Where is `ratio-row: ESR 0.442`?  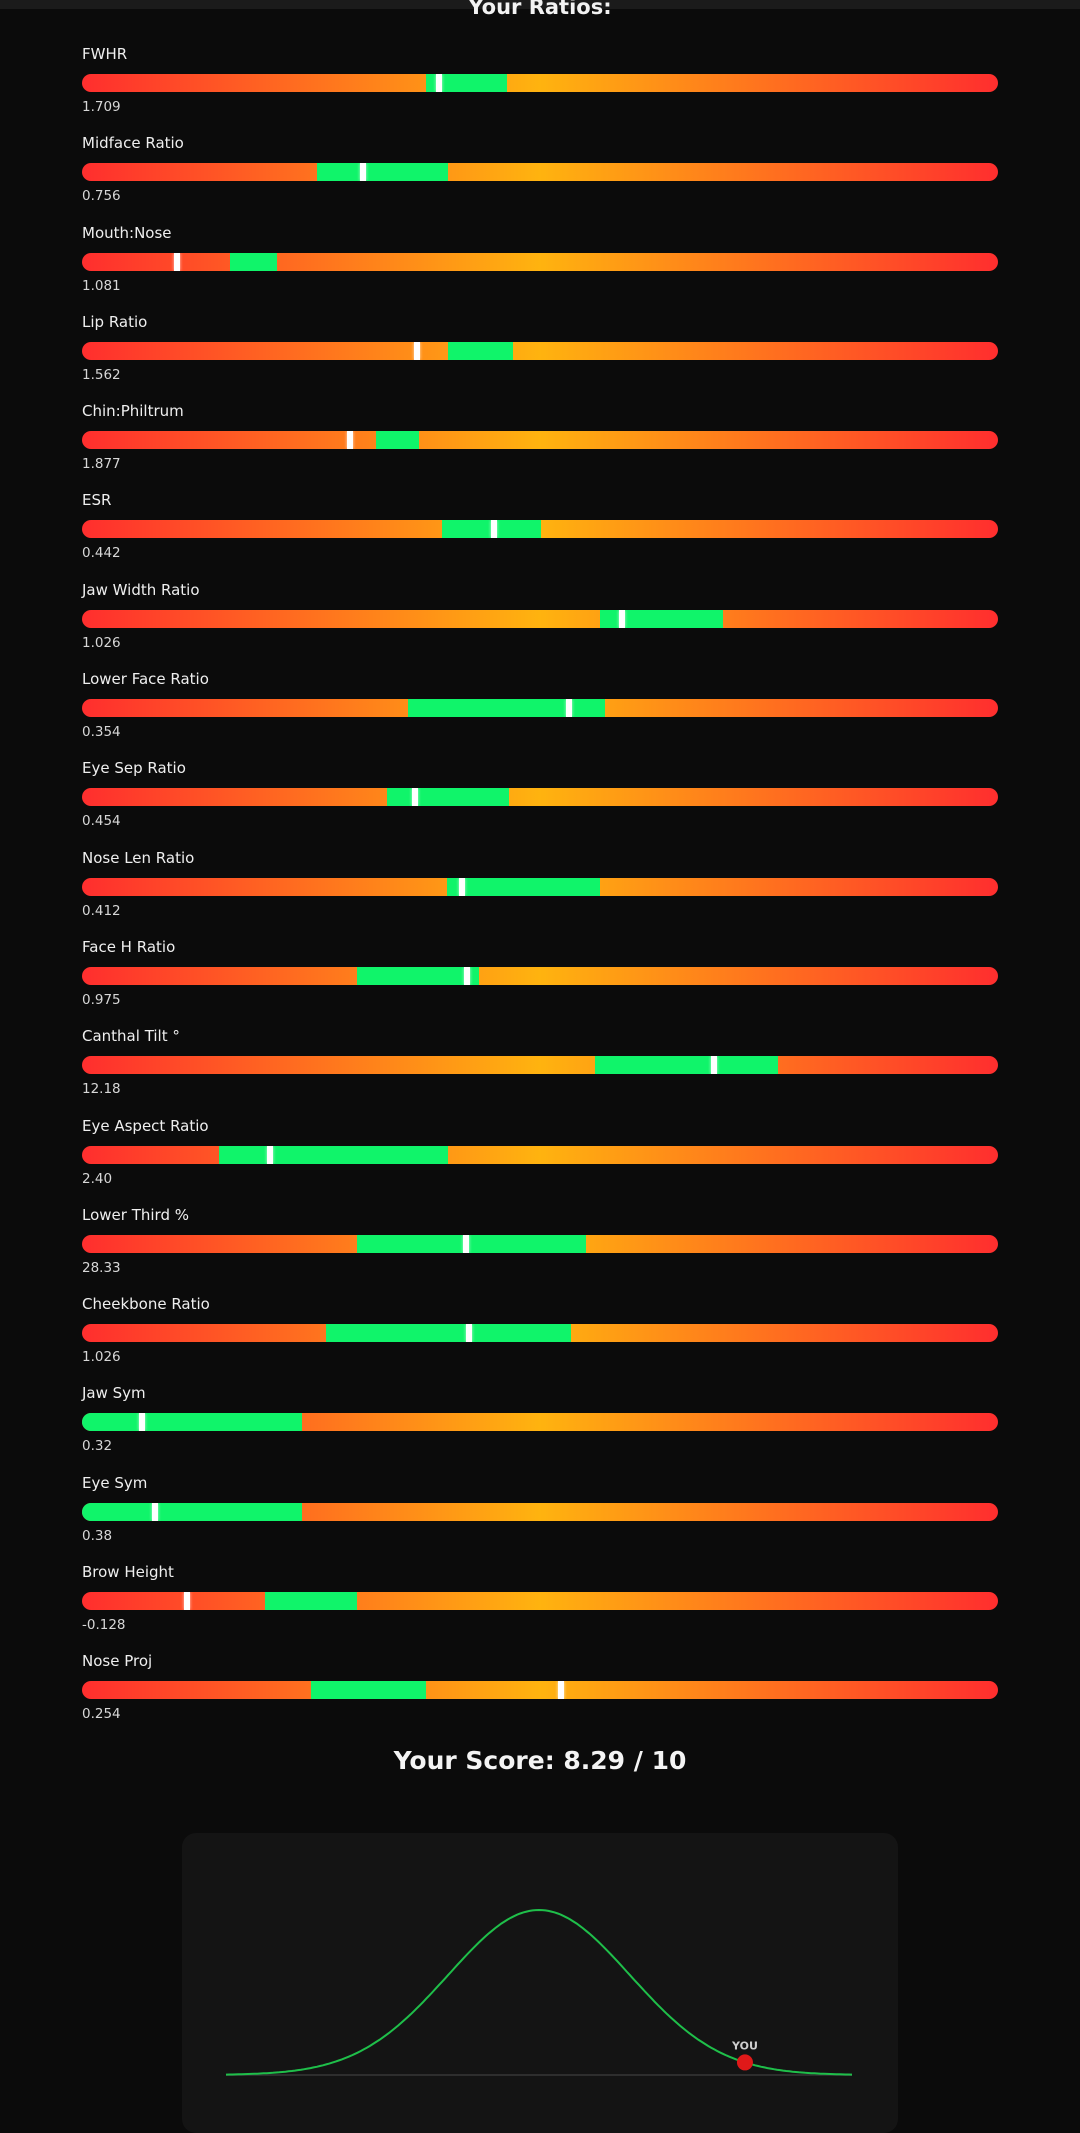 ratio-row: ESR 0.442 is located at coordinates (540, 534).